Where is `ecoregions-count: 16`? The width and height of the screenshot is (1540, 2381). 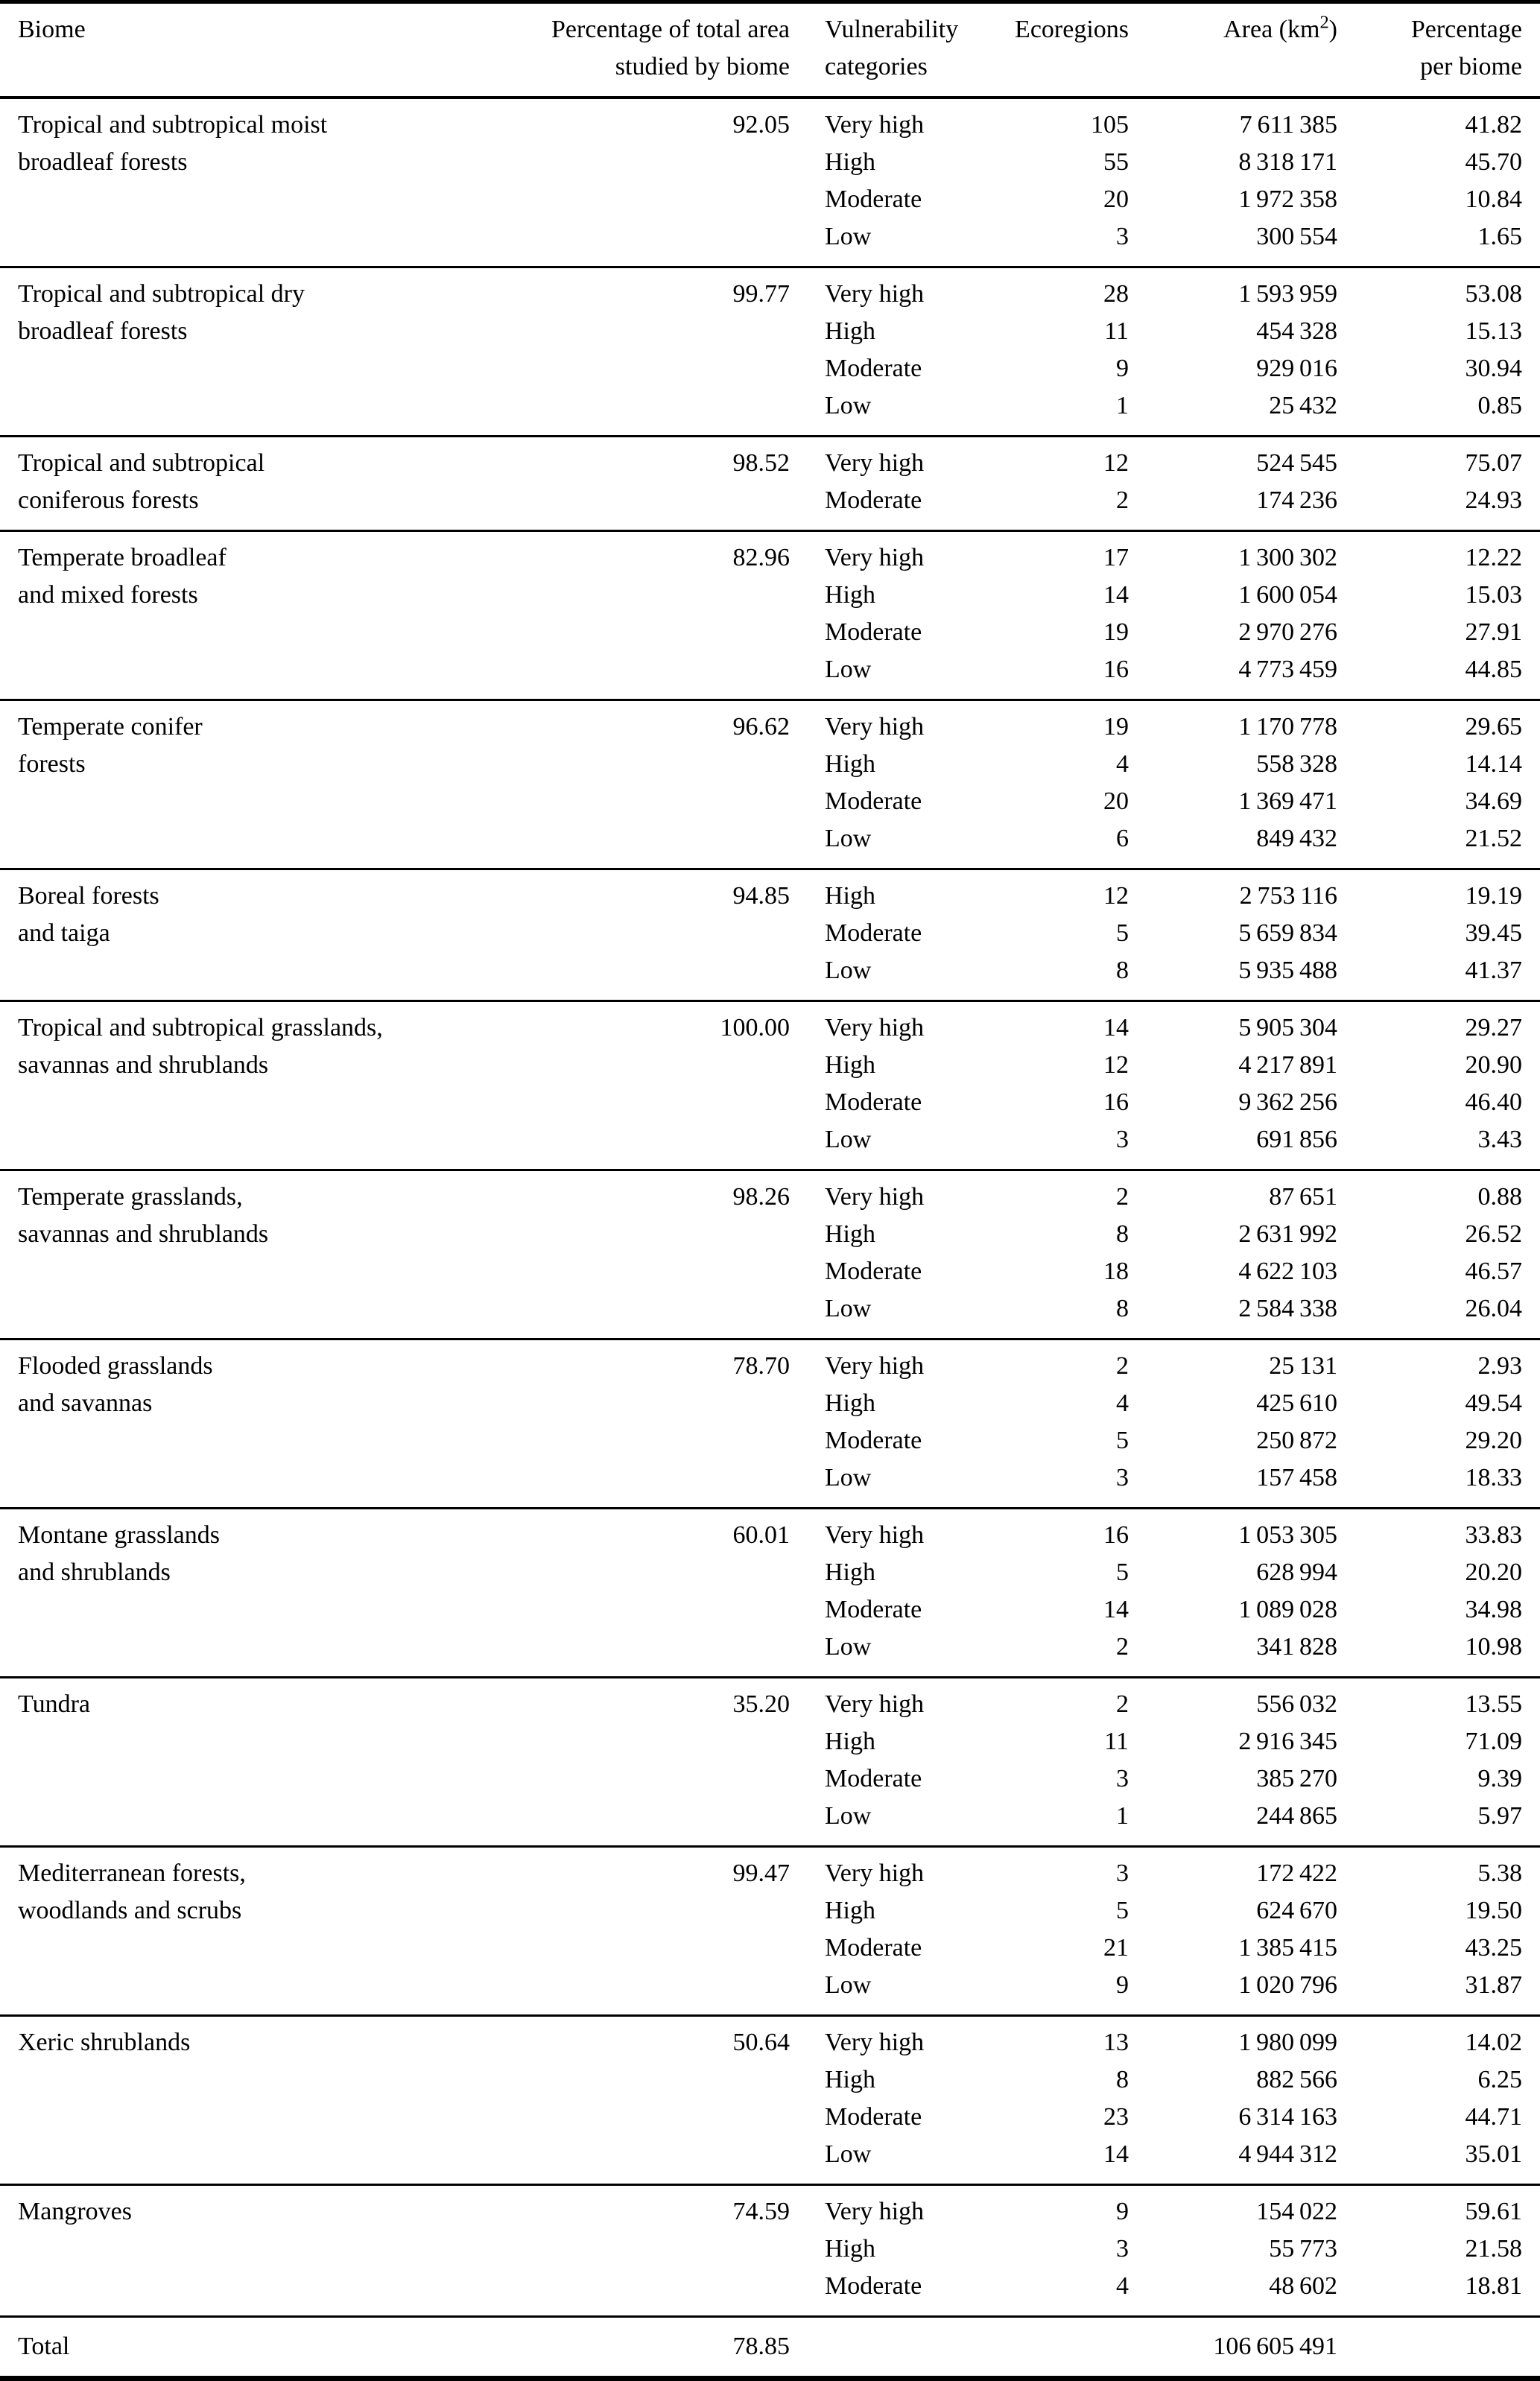
ecoregions-count: 16 is located at coordinates (1116, 1102).